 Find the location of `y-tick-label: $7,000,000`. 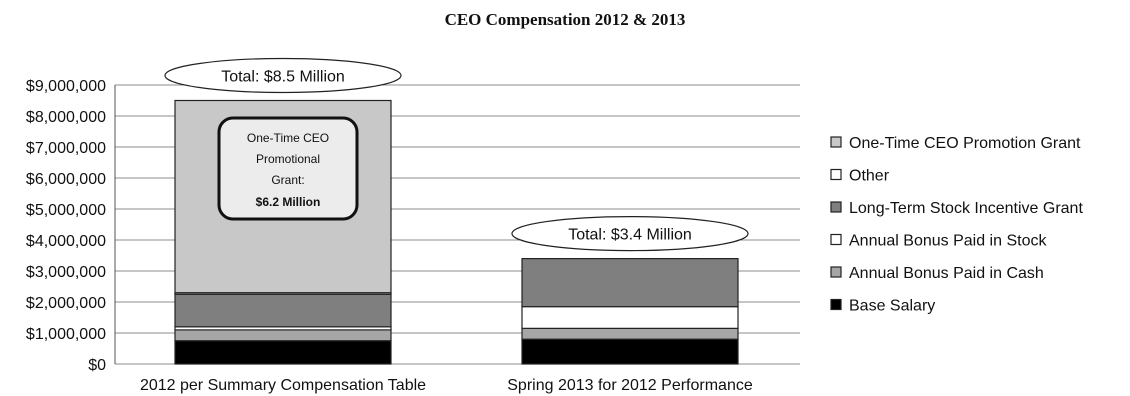

y-tick-label: $7,000,000 is located at coordinates (66, 148).